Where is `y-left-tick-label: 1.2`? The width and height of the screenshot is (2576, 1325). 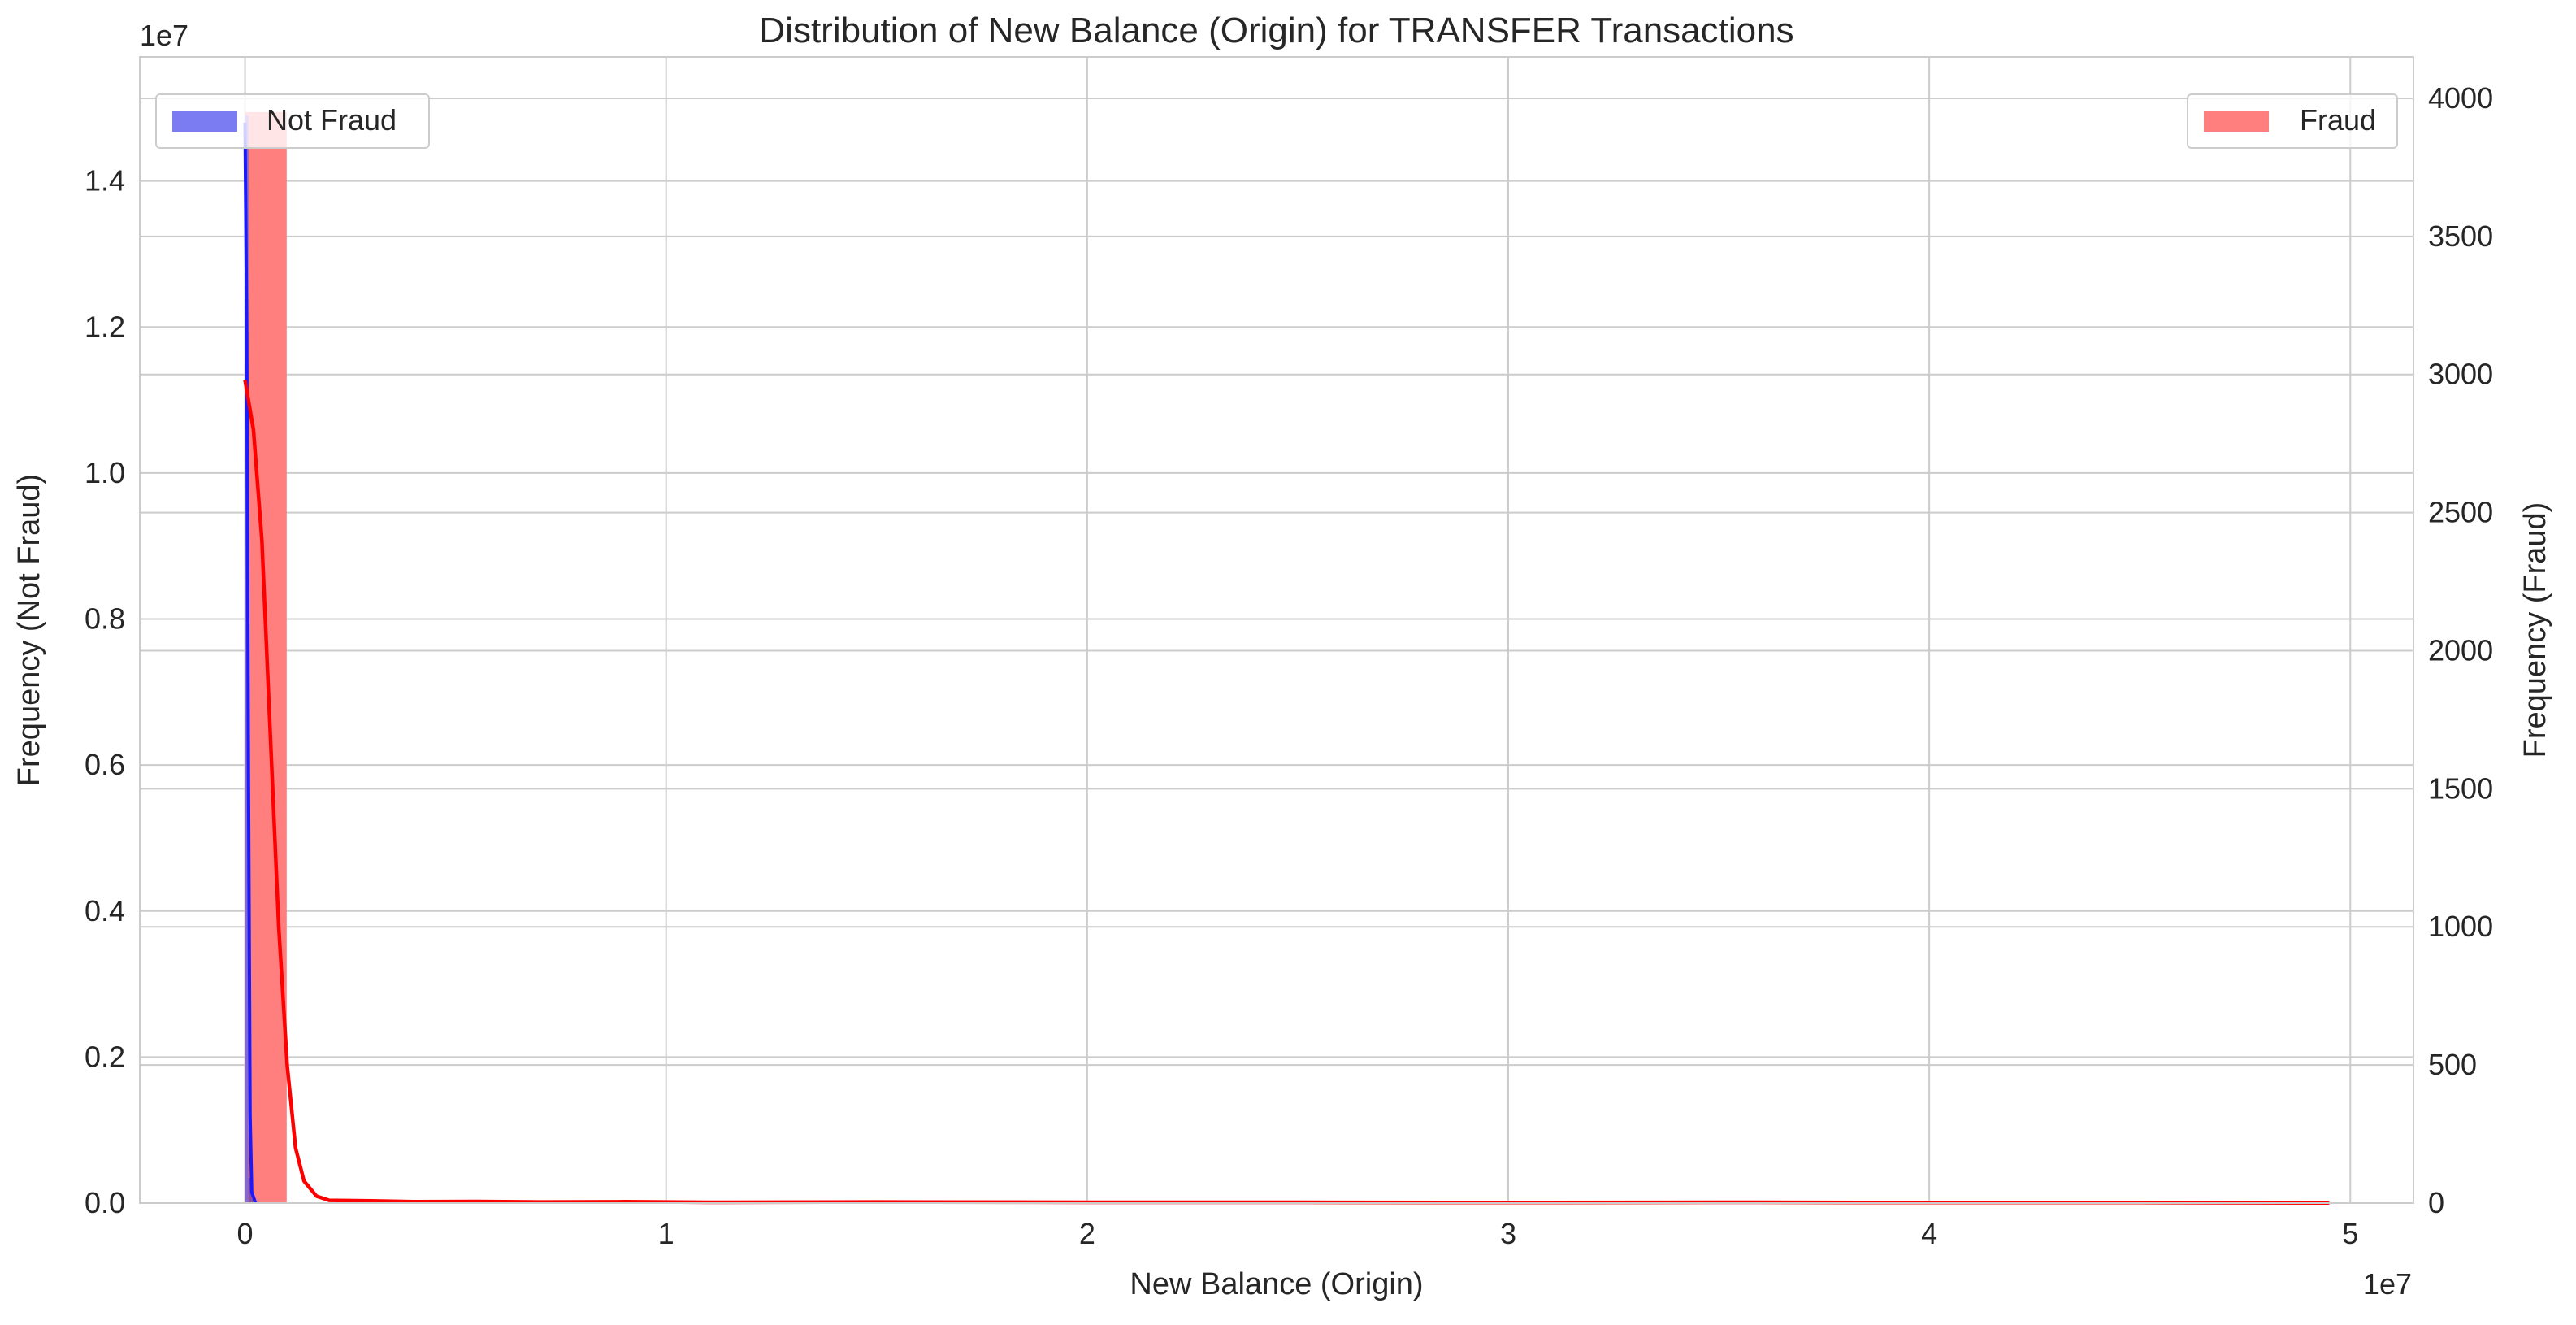 y-left-tick-label: 1.2 is located at coordinates (105, 326).